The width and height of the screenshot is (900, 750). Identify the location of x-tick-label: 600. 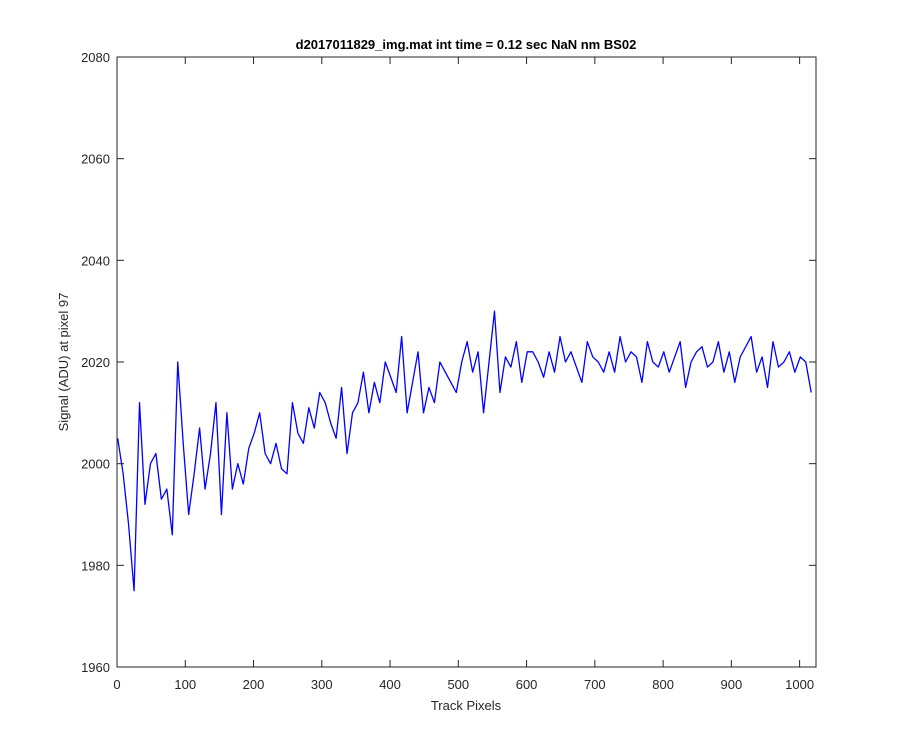
(527, 684).